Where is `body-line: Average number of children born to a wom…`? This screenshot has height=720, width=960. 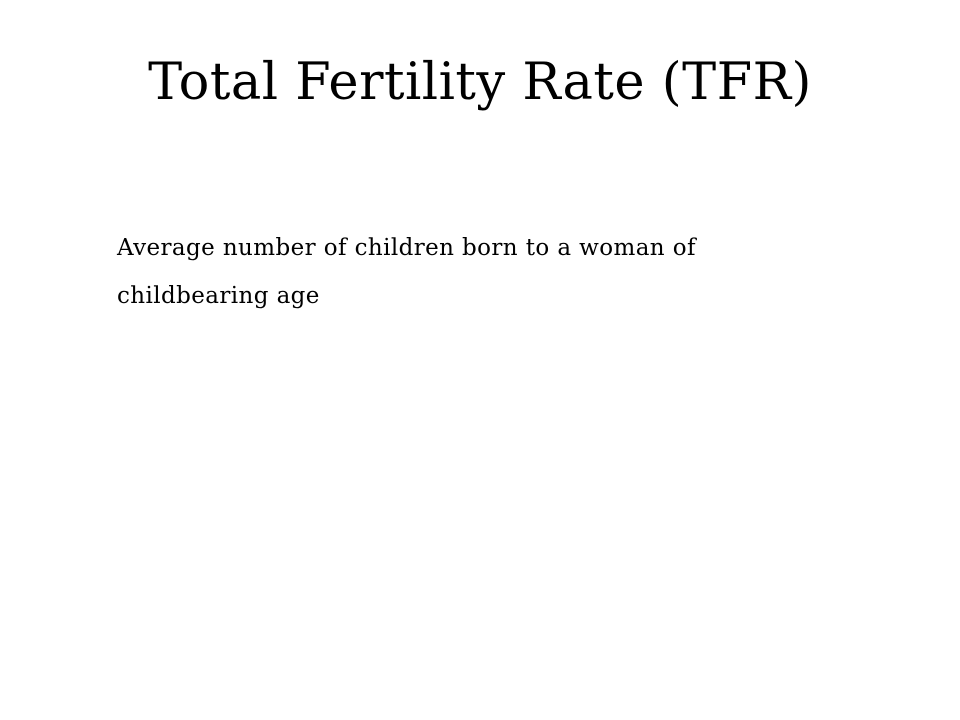 body-line: Average number of children born to a wom… is located at coordinates (406, 248).